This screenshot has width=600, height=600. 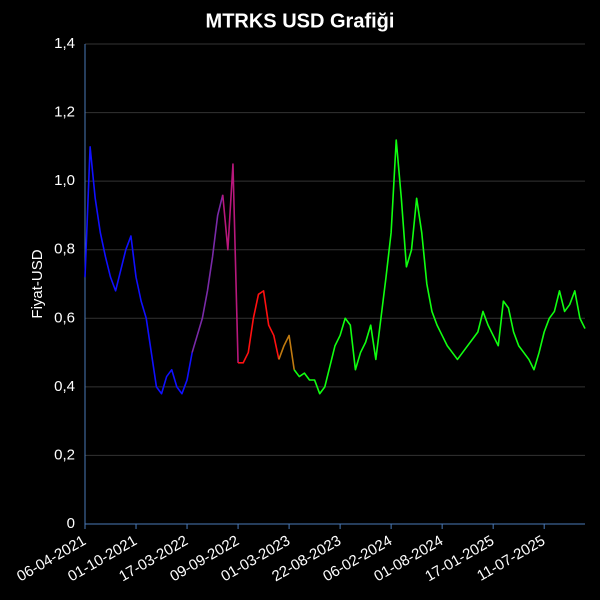 I want to click on y-tick-label: 1,0, so click(x=64, y=180).